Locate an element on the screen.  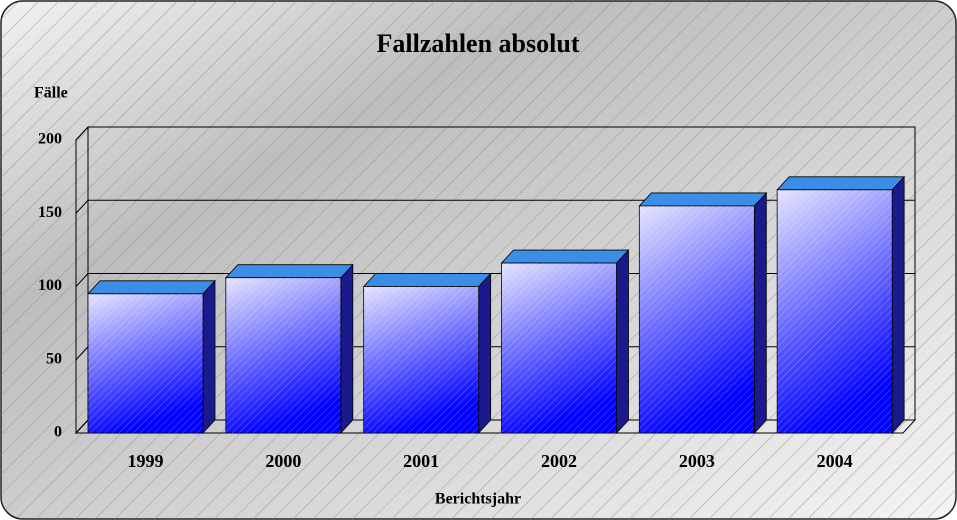
x-tick-label: 2001 is located at coordinates (421, 461).